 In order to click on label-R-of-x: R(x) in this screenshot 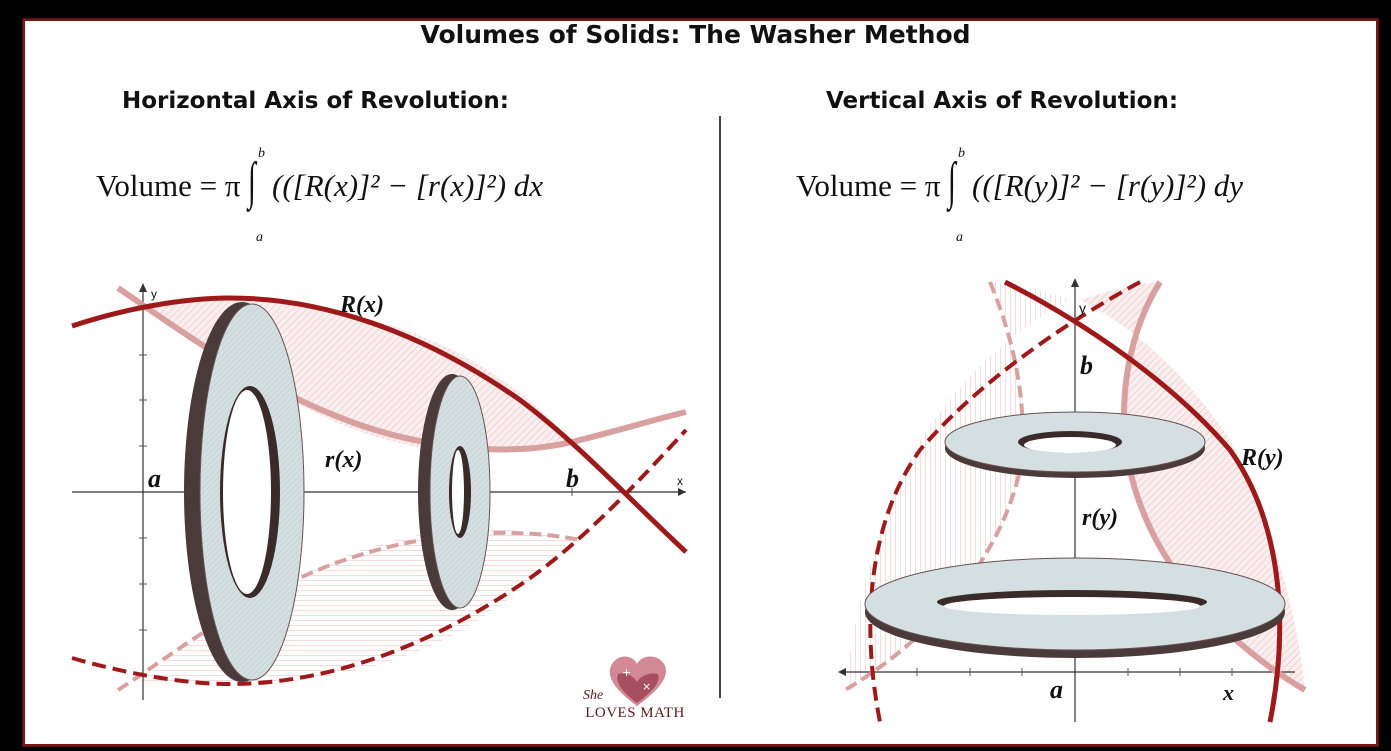, I will do `click(361, 305)`.